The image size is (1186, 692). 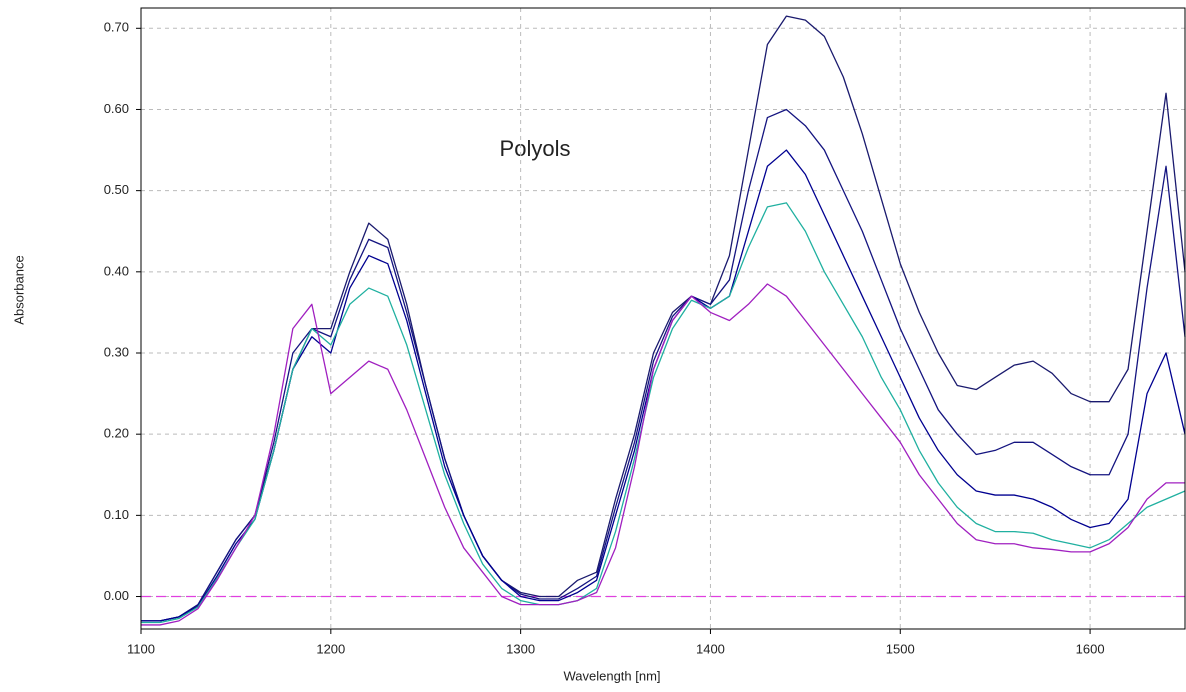 I want to click on y-axis-label: Absorbance, so click(x=18, y=289).